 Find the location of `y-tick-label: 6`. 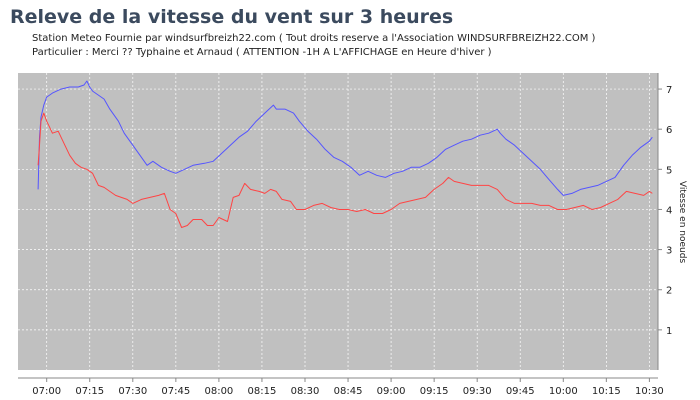

y-tick-label: 6 is located at coordinates (669, 130).